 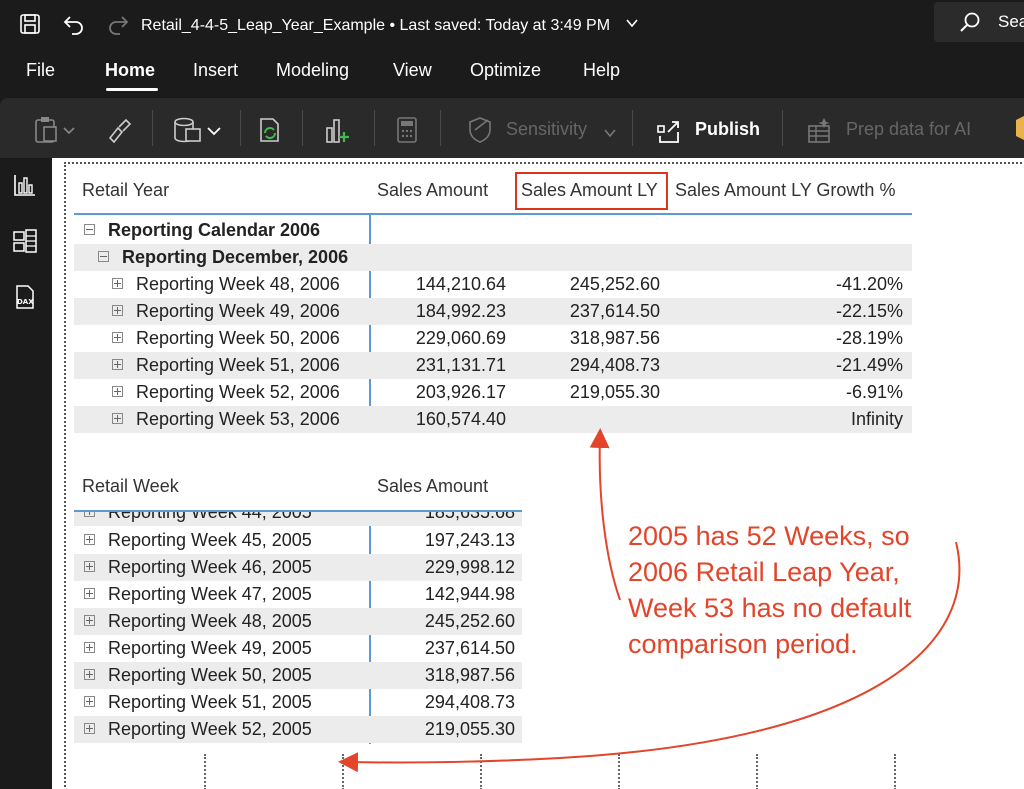 I want to click on table-row: Reporting Week 51, 2005 294,408.73, so click(x=298, y=702).